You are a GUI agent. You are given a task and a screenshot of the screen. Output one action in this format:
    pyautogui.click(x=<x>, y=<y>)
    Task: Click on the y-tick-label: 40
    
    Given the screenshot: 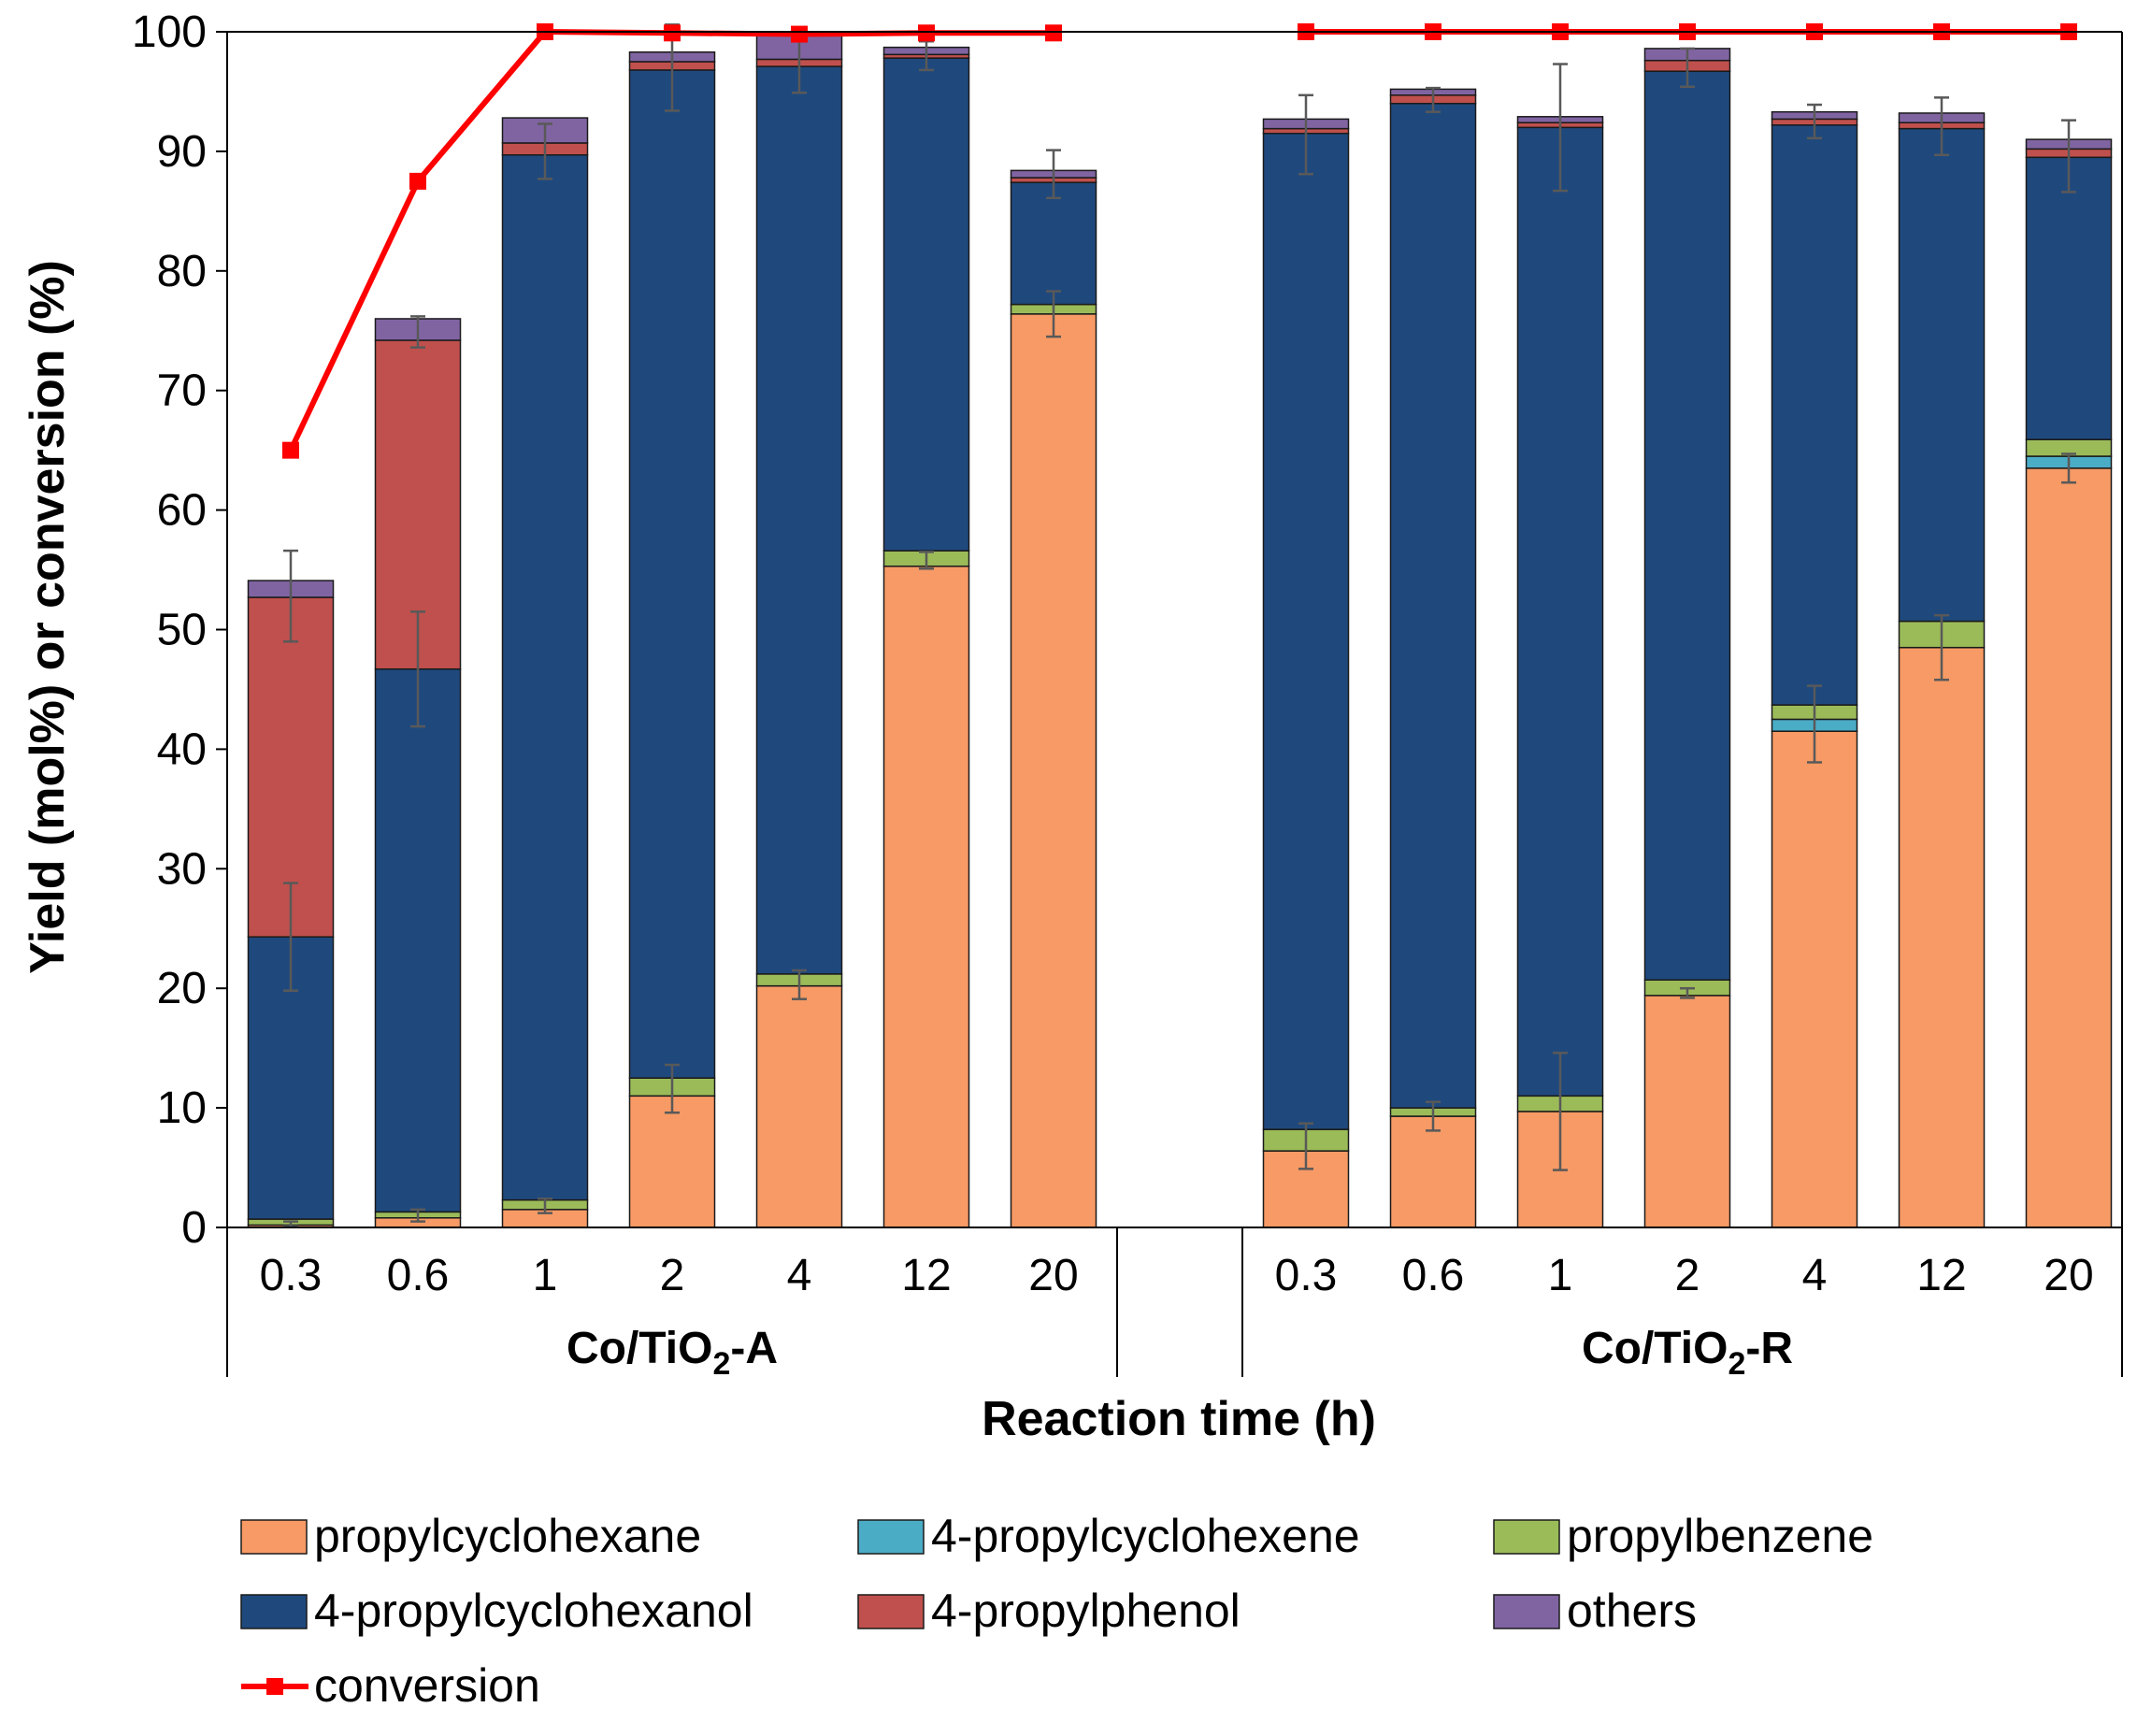 What is the action you would take?
    pyautogui.click(x=182, y=749)
    